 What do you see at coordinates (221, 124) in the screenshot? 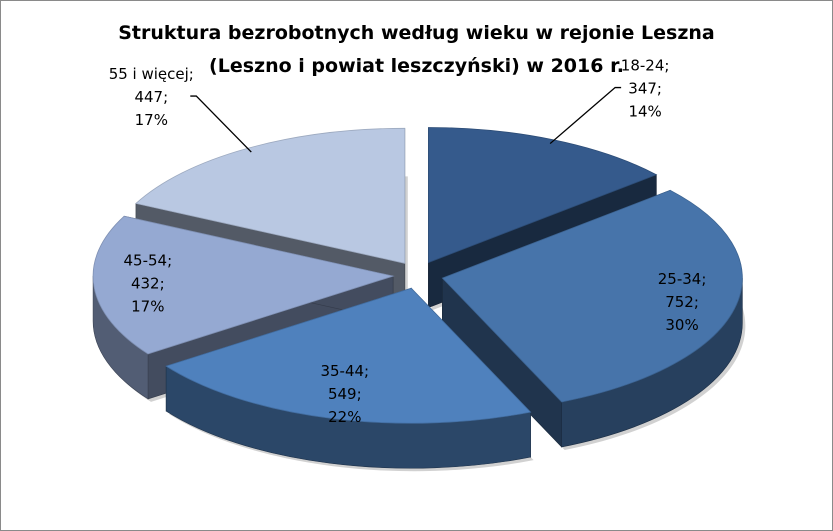
I see `leader-line-55-i-wi-cej` at bounding box center [221, 124].